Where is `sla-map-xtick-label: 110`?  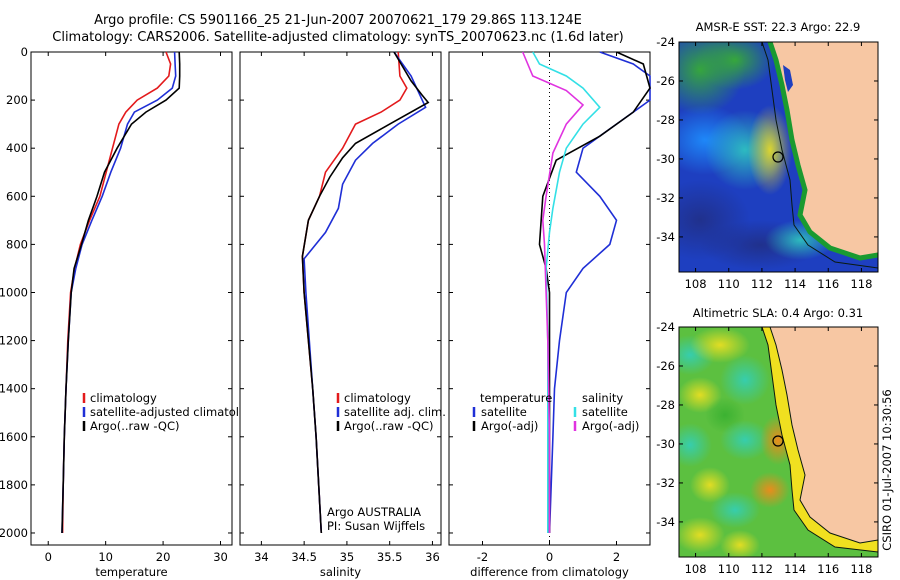 sla-map-xtick-label: 110 is located at coordinates (729, 569).